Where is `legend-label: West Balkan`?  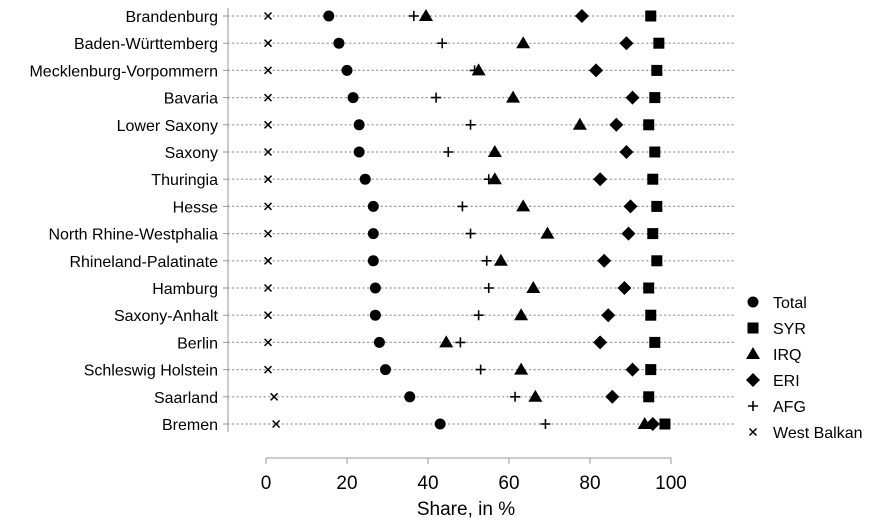 legend-label: West Balkan is located at coordinates (818, 433).